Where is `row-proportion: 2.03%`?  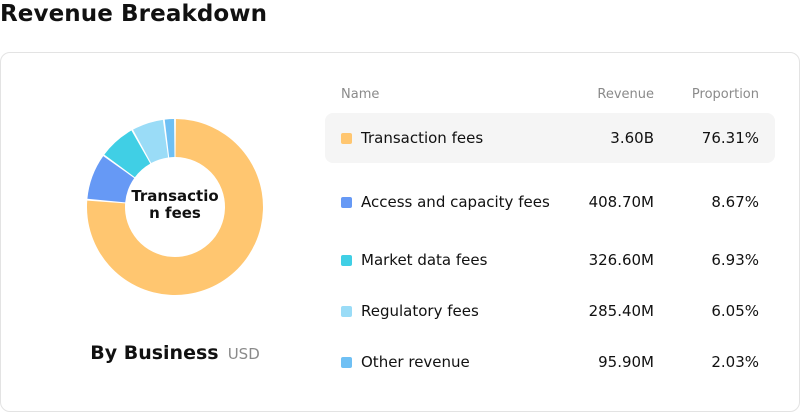
row-proportion: 2.03% is located at coordinates (735, 362).